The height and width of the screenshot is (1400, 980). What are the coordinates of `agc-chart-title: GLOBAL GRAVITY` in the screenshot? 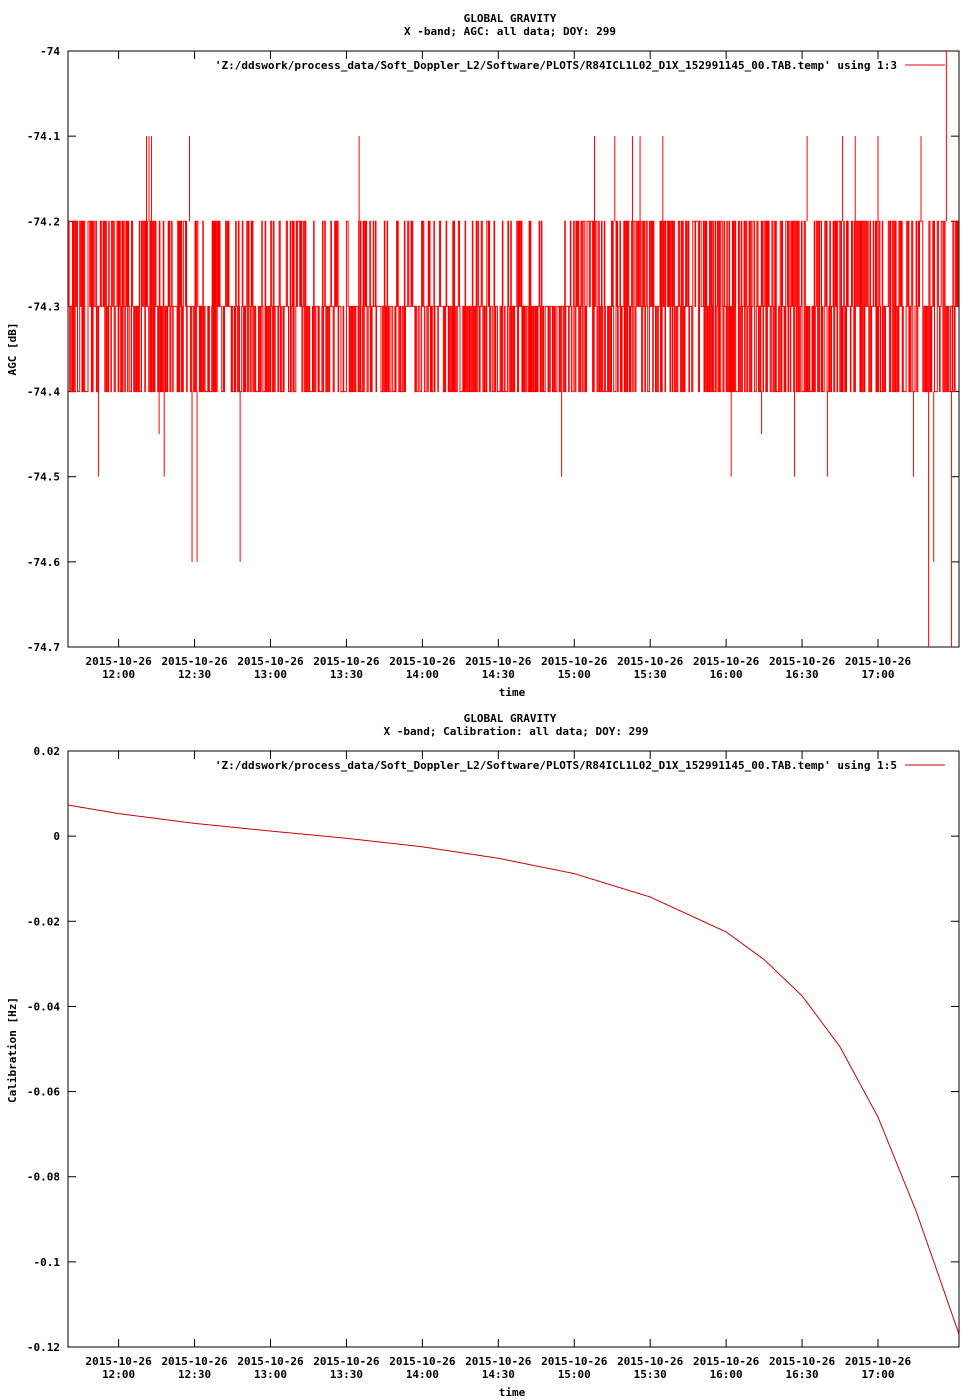 It's located at (510, 18).